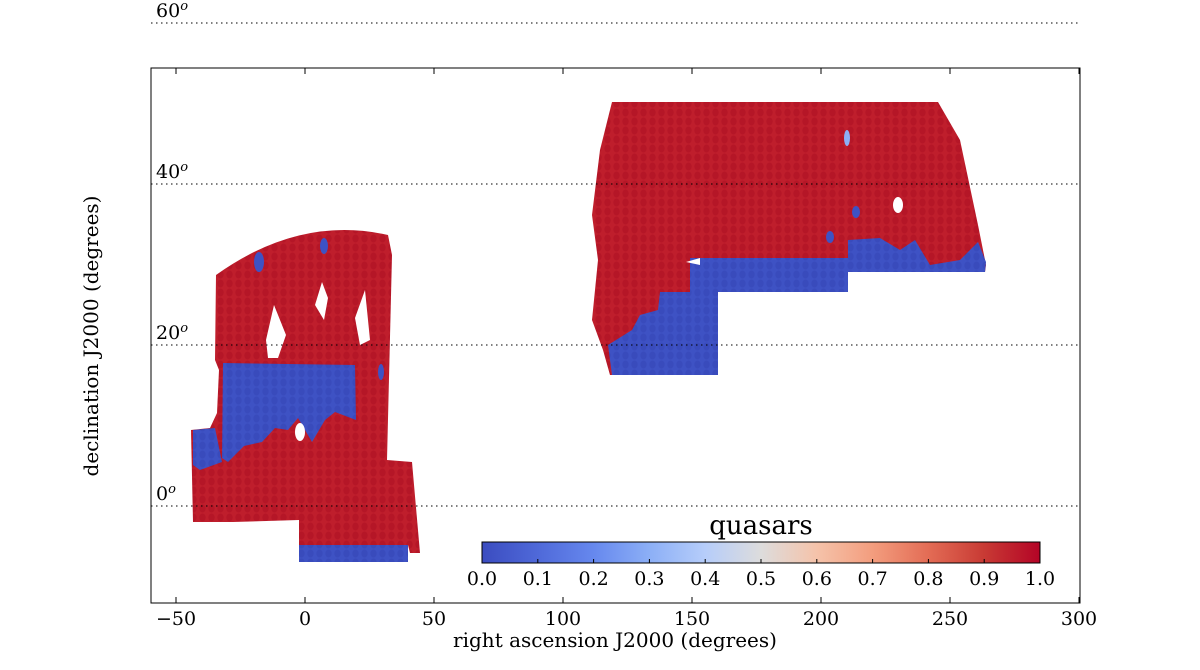 This screenshot has width=1200, height=670. Describe the element at coordinates (928, 579) in the screenshot. I see `colorbar-tick-label: 0.8` at that location.